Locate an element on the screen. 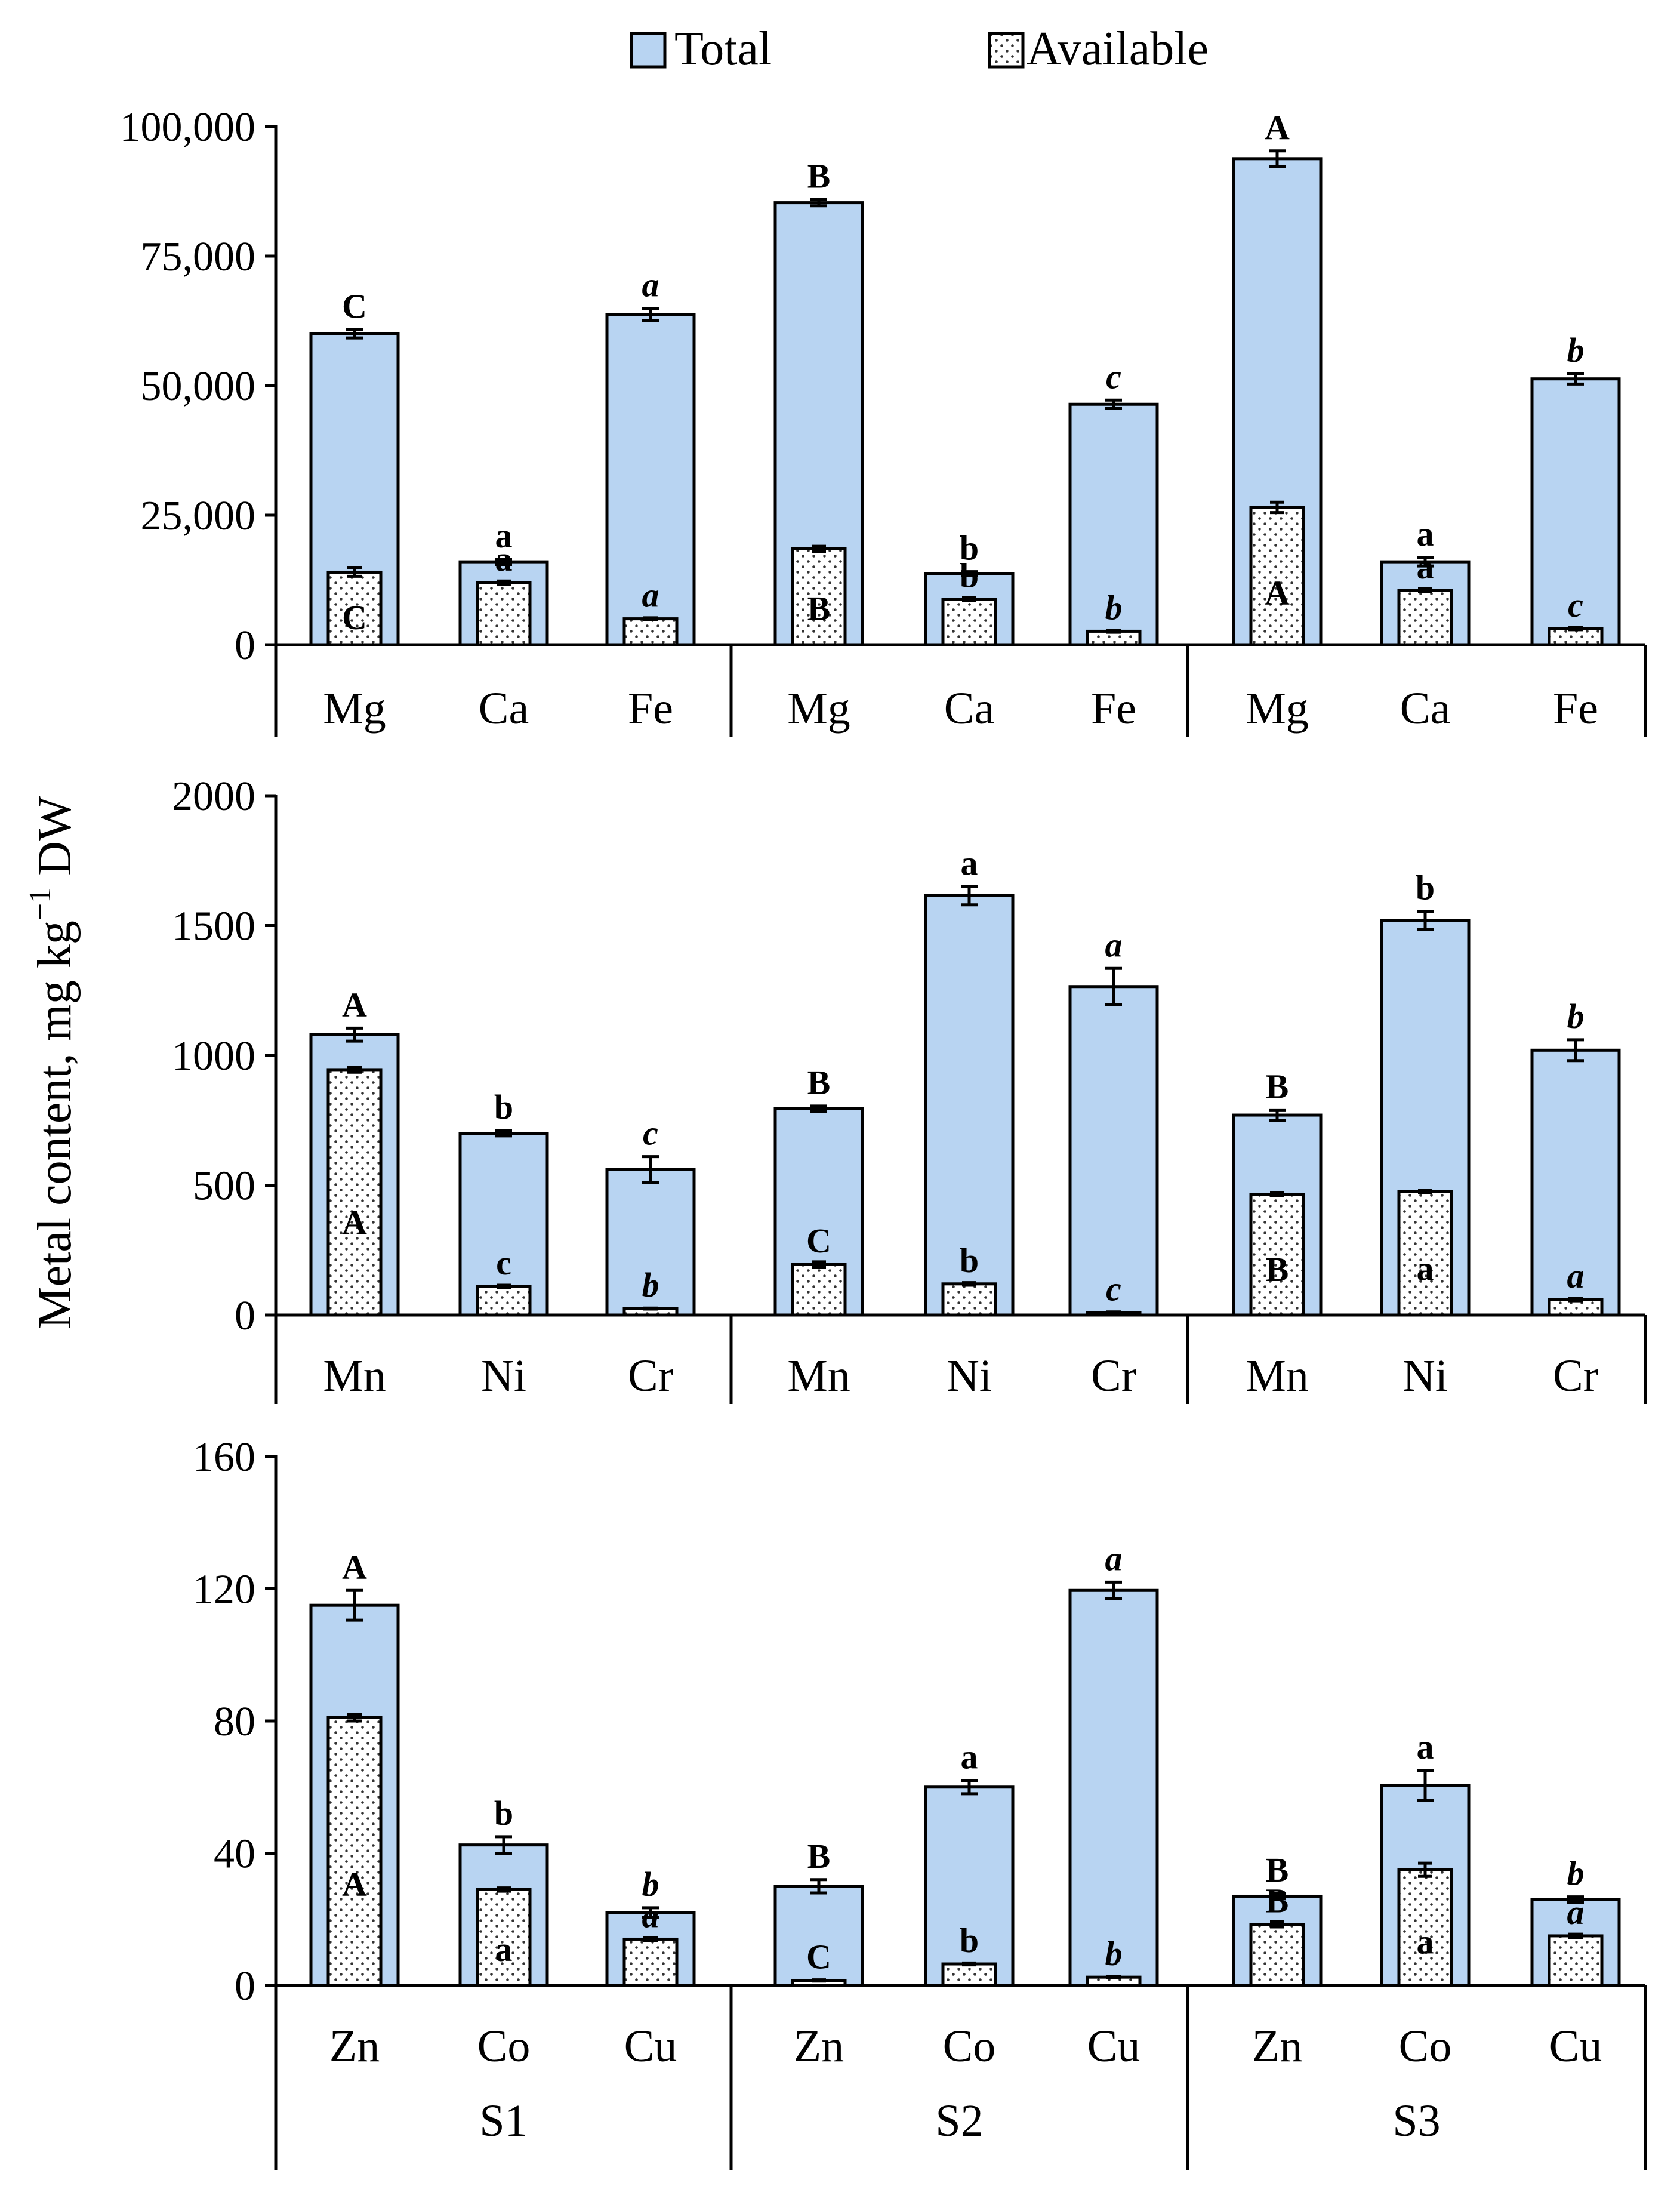 The image size is (1680, 2186). y-tick-label: 1000 is located at coordinates (213, 1056).